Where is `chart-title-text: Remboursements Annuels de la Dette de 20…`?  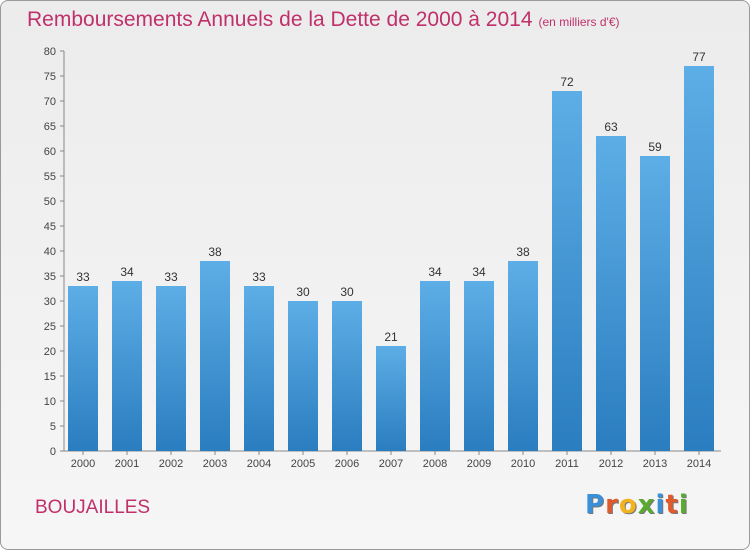
chart-title-text: Remboursements Annuels de la Dette de 20… is located at coordinates (280, 19).